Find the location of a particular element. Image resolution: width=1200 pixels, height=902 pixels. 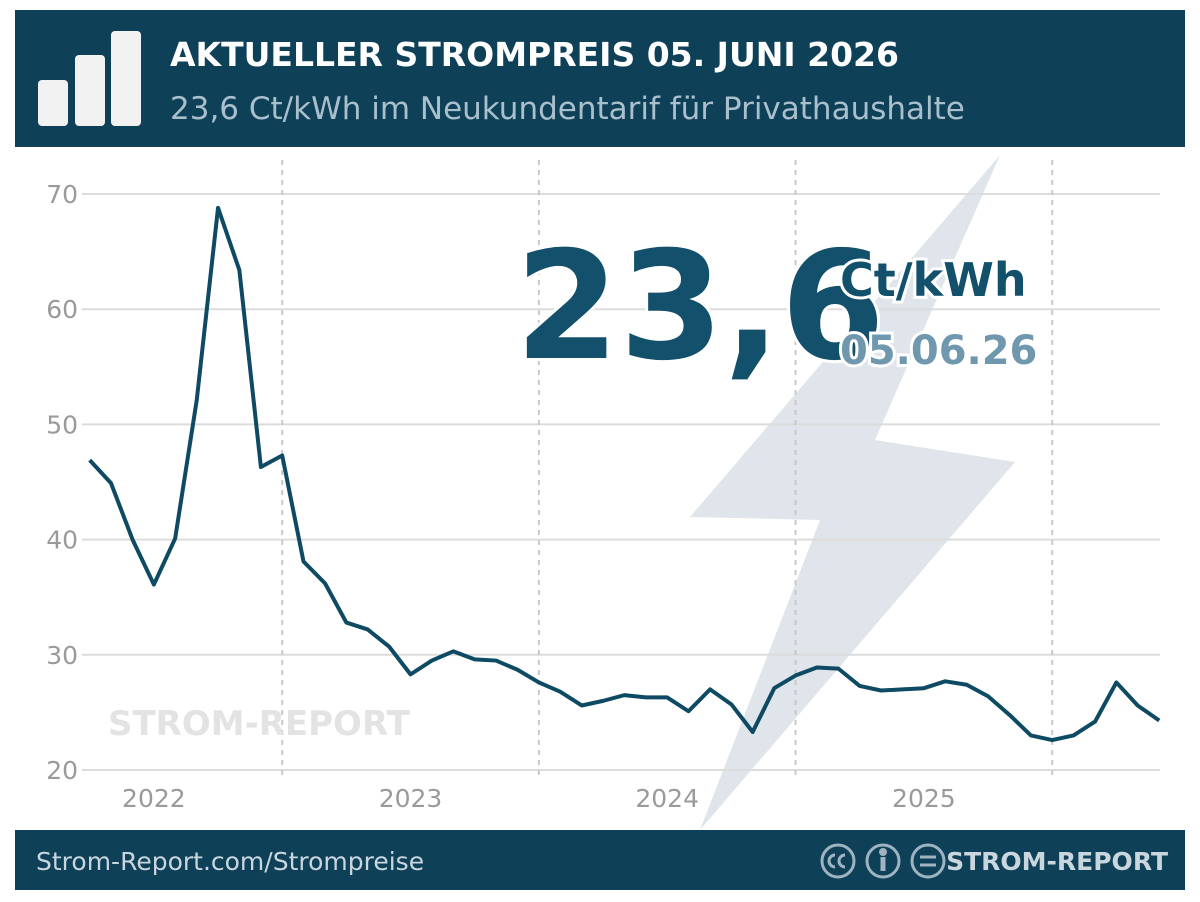

y-tick-label: 30 is located at coordinates (62, 655).